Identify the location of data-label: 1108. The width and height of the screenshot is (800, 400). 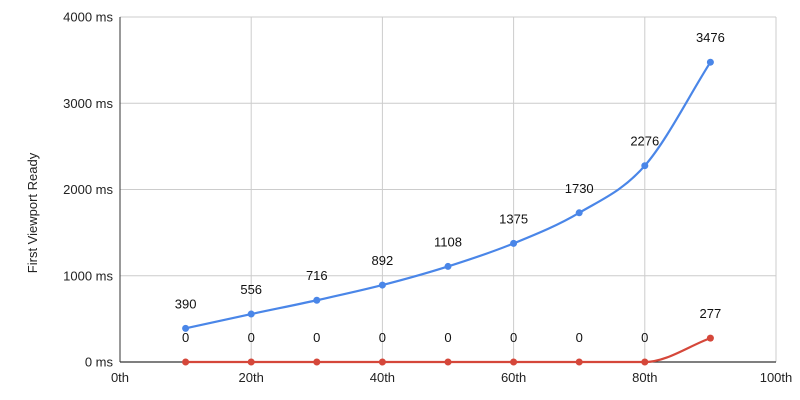
(448, 241).